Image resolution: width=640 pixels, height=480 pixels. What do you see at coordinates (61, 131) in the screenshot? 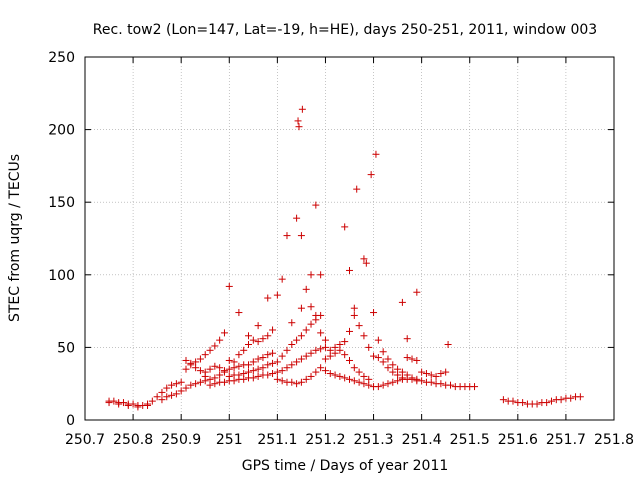
I see `y-tick-label: 200` at bounding box center [61, 131].